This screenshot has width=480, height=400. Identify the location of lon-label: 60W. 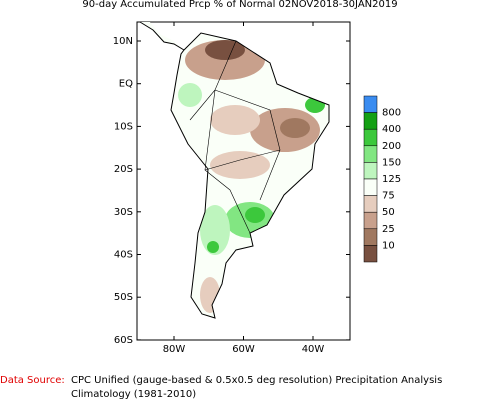
(243, 349).